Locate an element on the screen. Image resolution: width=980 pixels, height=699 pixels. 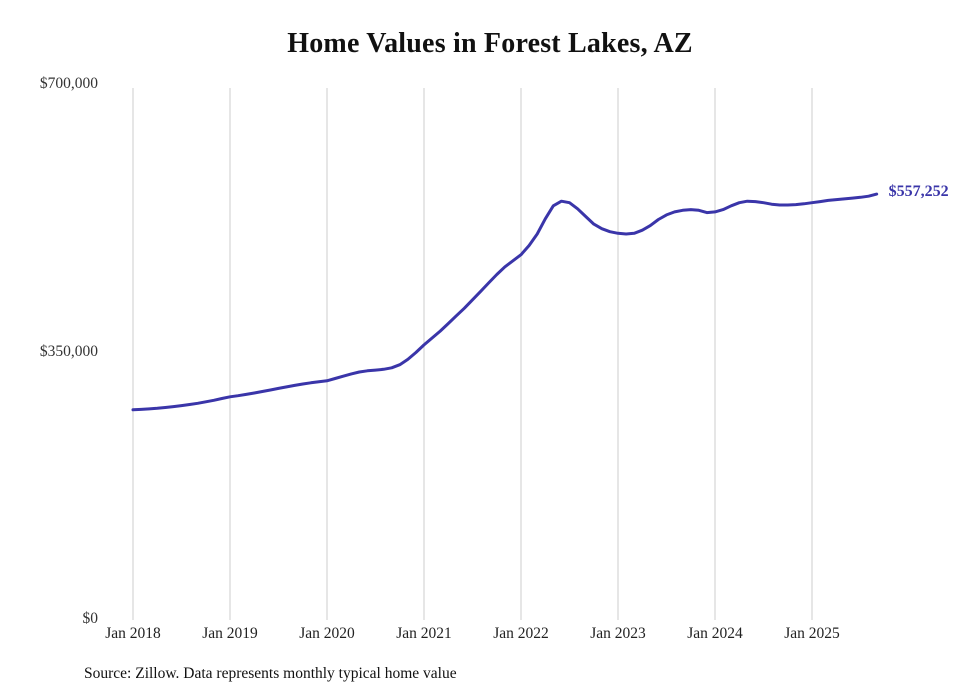
y-axis-tick-label: $700,000 is located at coordinates (68, 83).